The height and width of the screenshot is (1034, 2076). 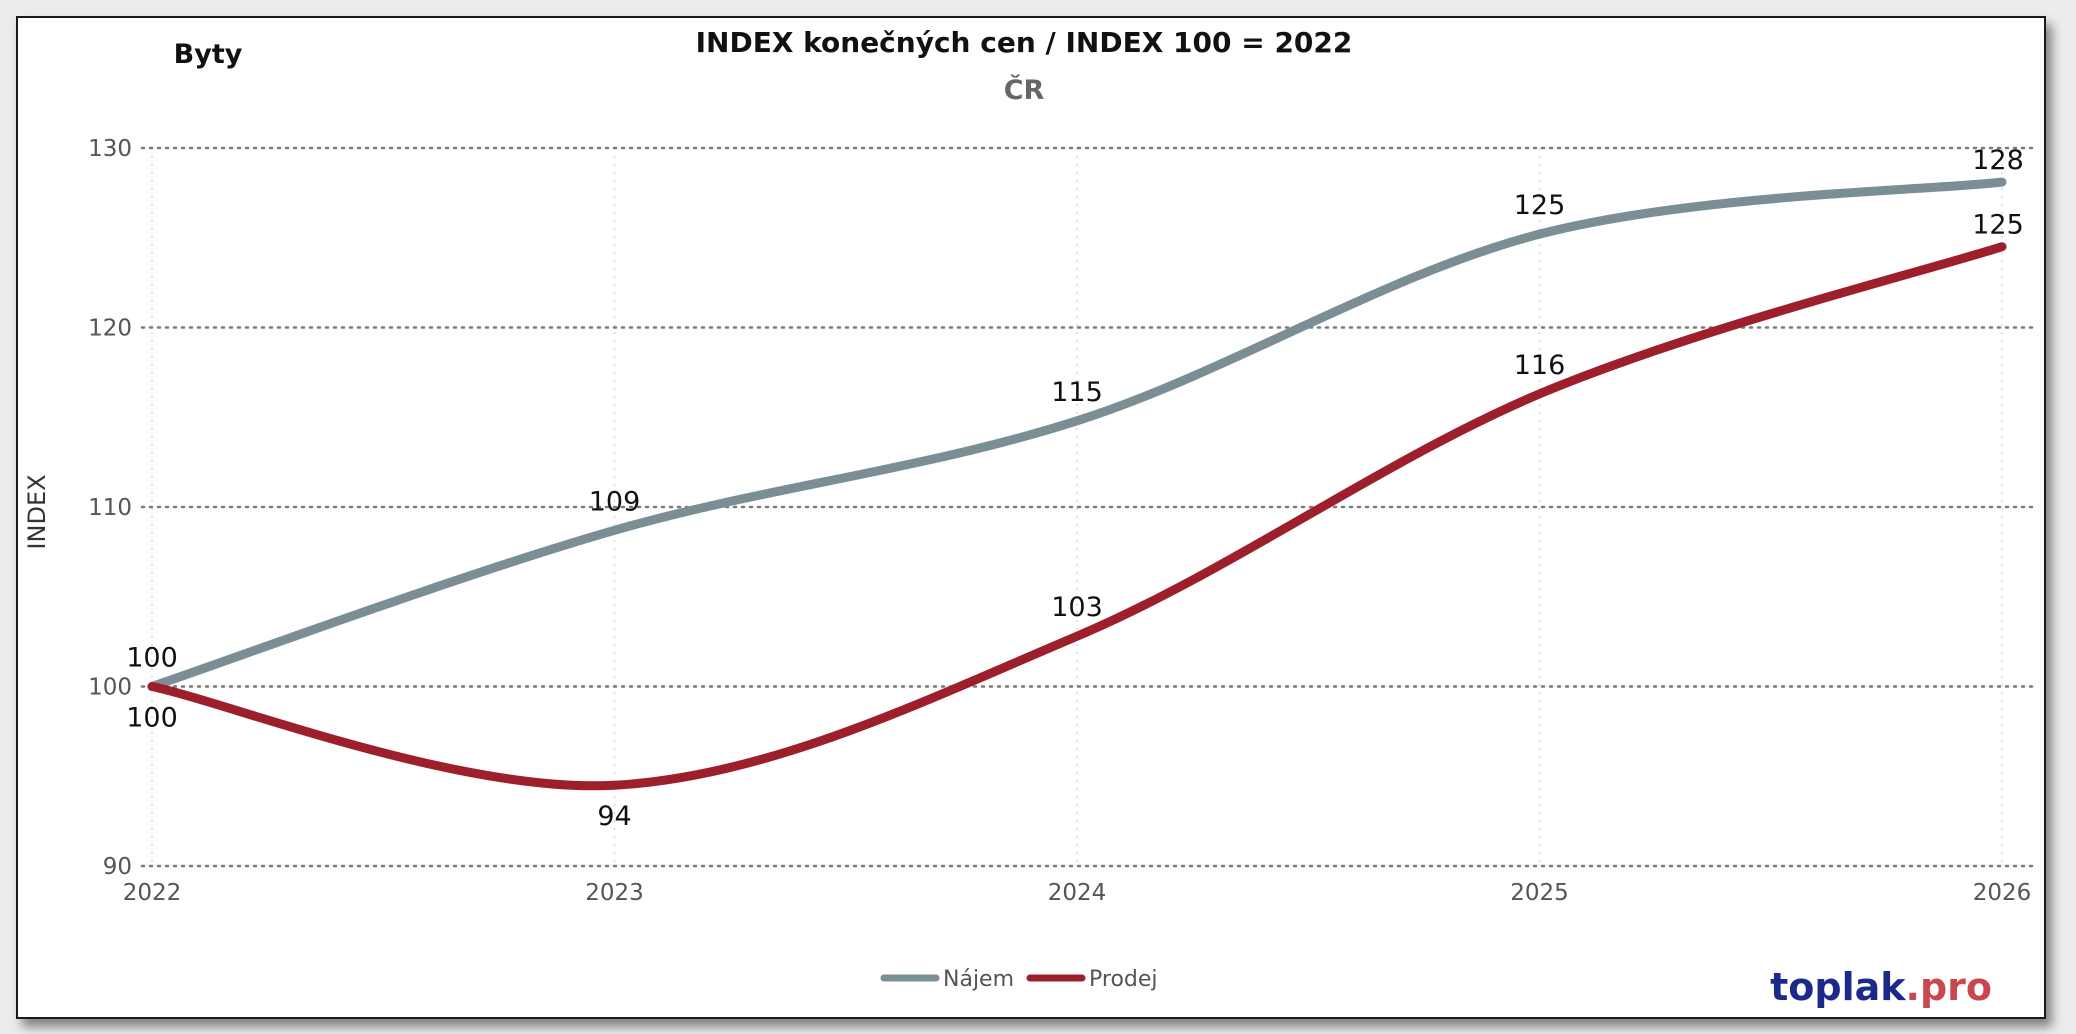 I want to click on y-tick-label: 120, so click(x=110, y=329).